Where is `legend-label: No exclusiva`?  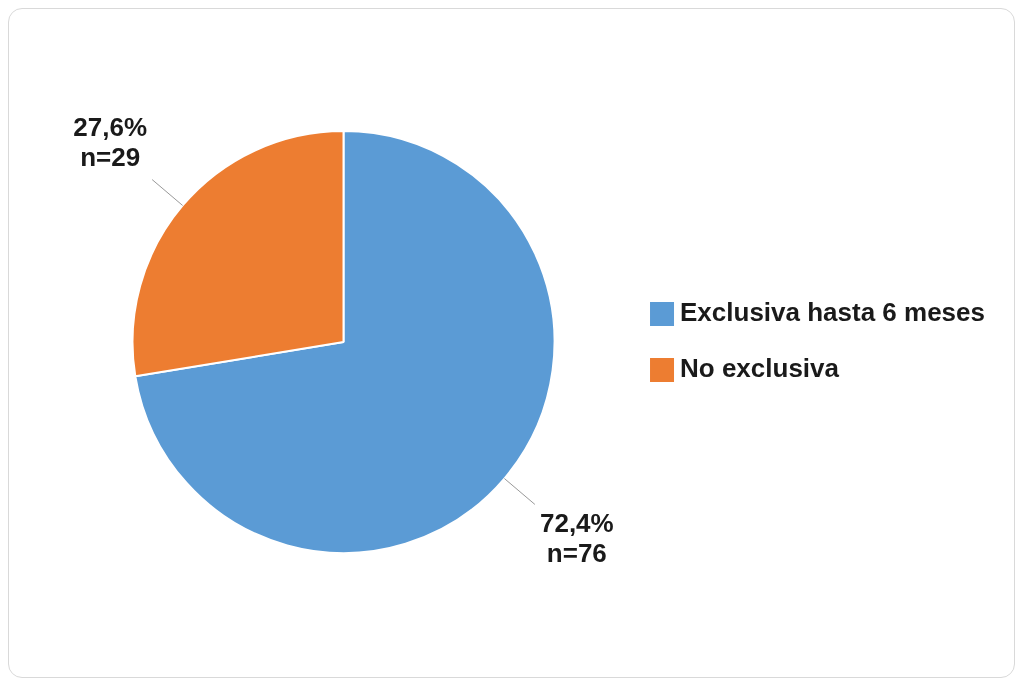 legend-label: No exclusiva is located at coordinates (760, 368).